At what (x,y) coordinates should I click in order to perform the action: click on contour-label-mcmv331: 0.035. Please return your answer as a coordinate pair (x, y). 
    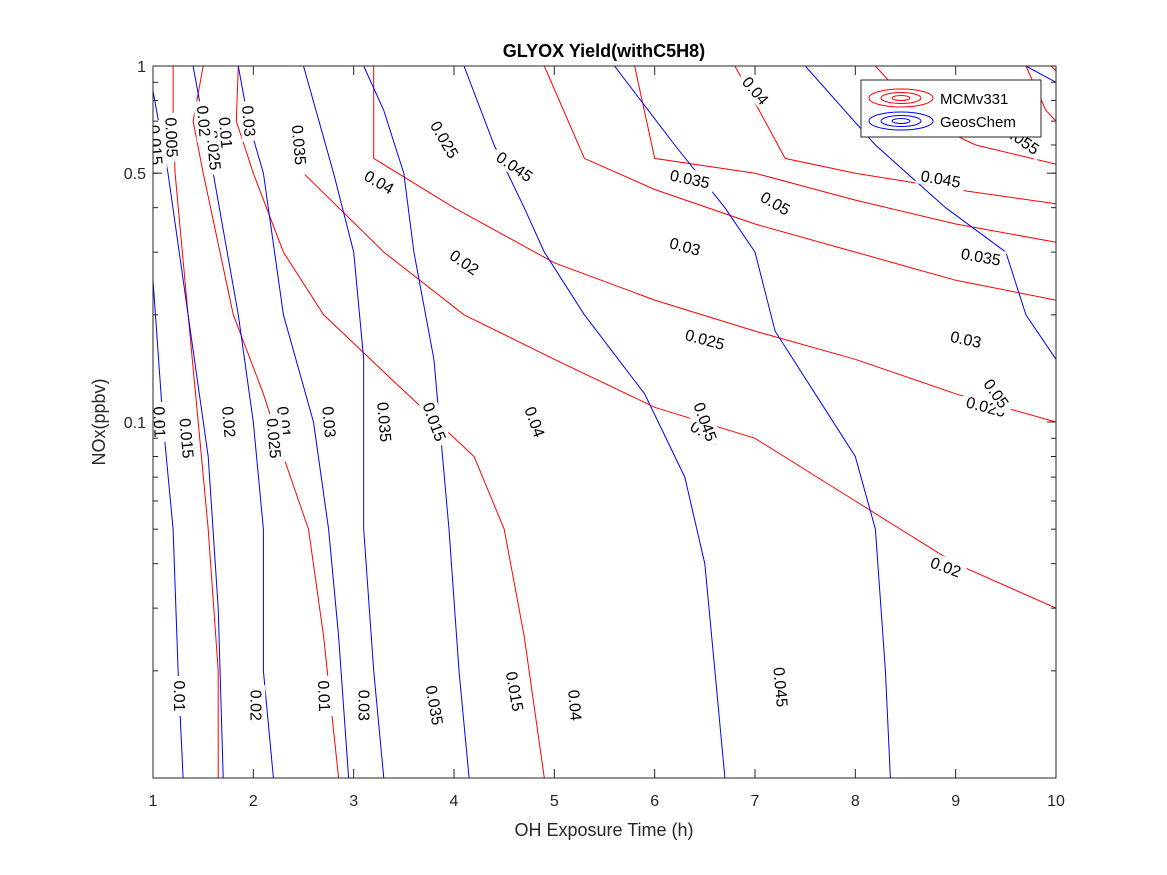
    Looking at the image, I should click on (981, 256).